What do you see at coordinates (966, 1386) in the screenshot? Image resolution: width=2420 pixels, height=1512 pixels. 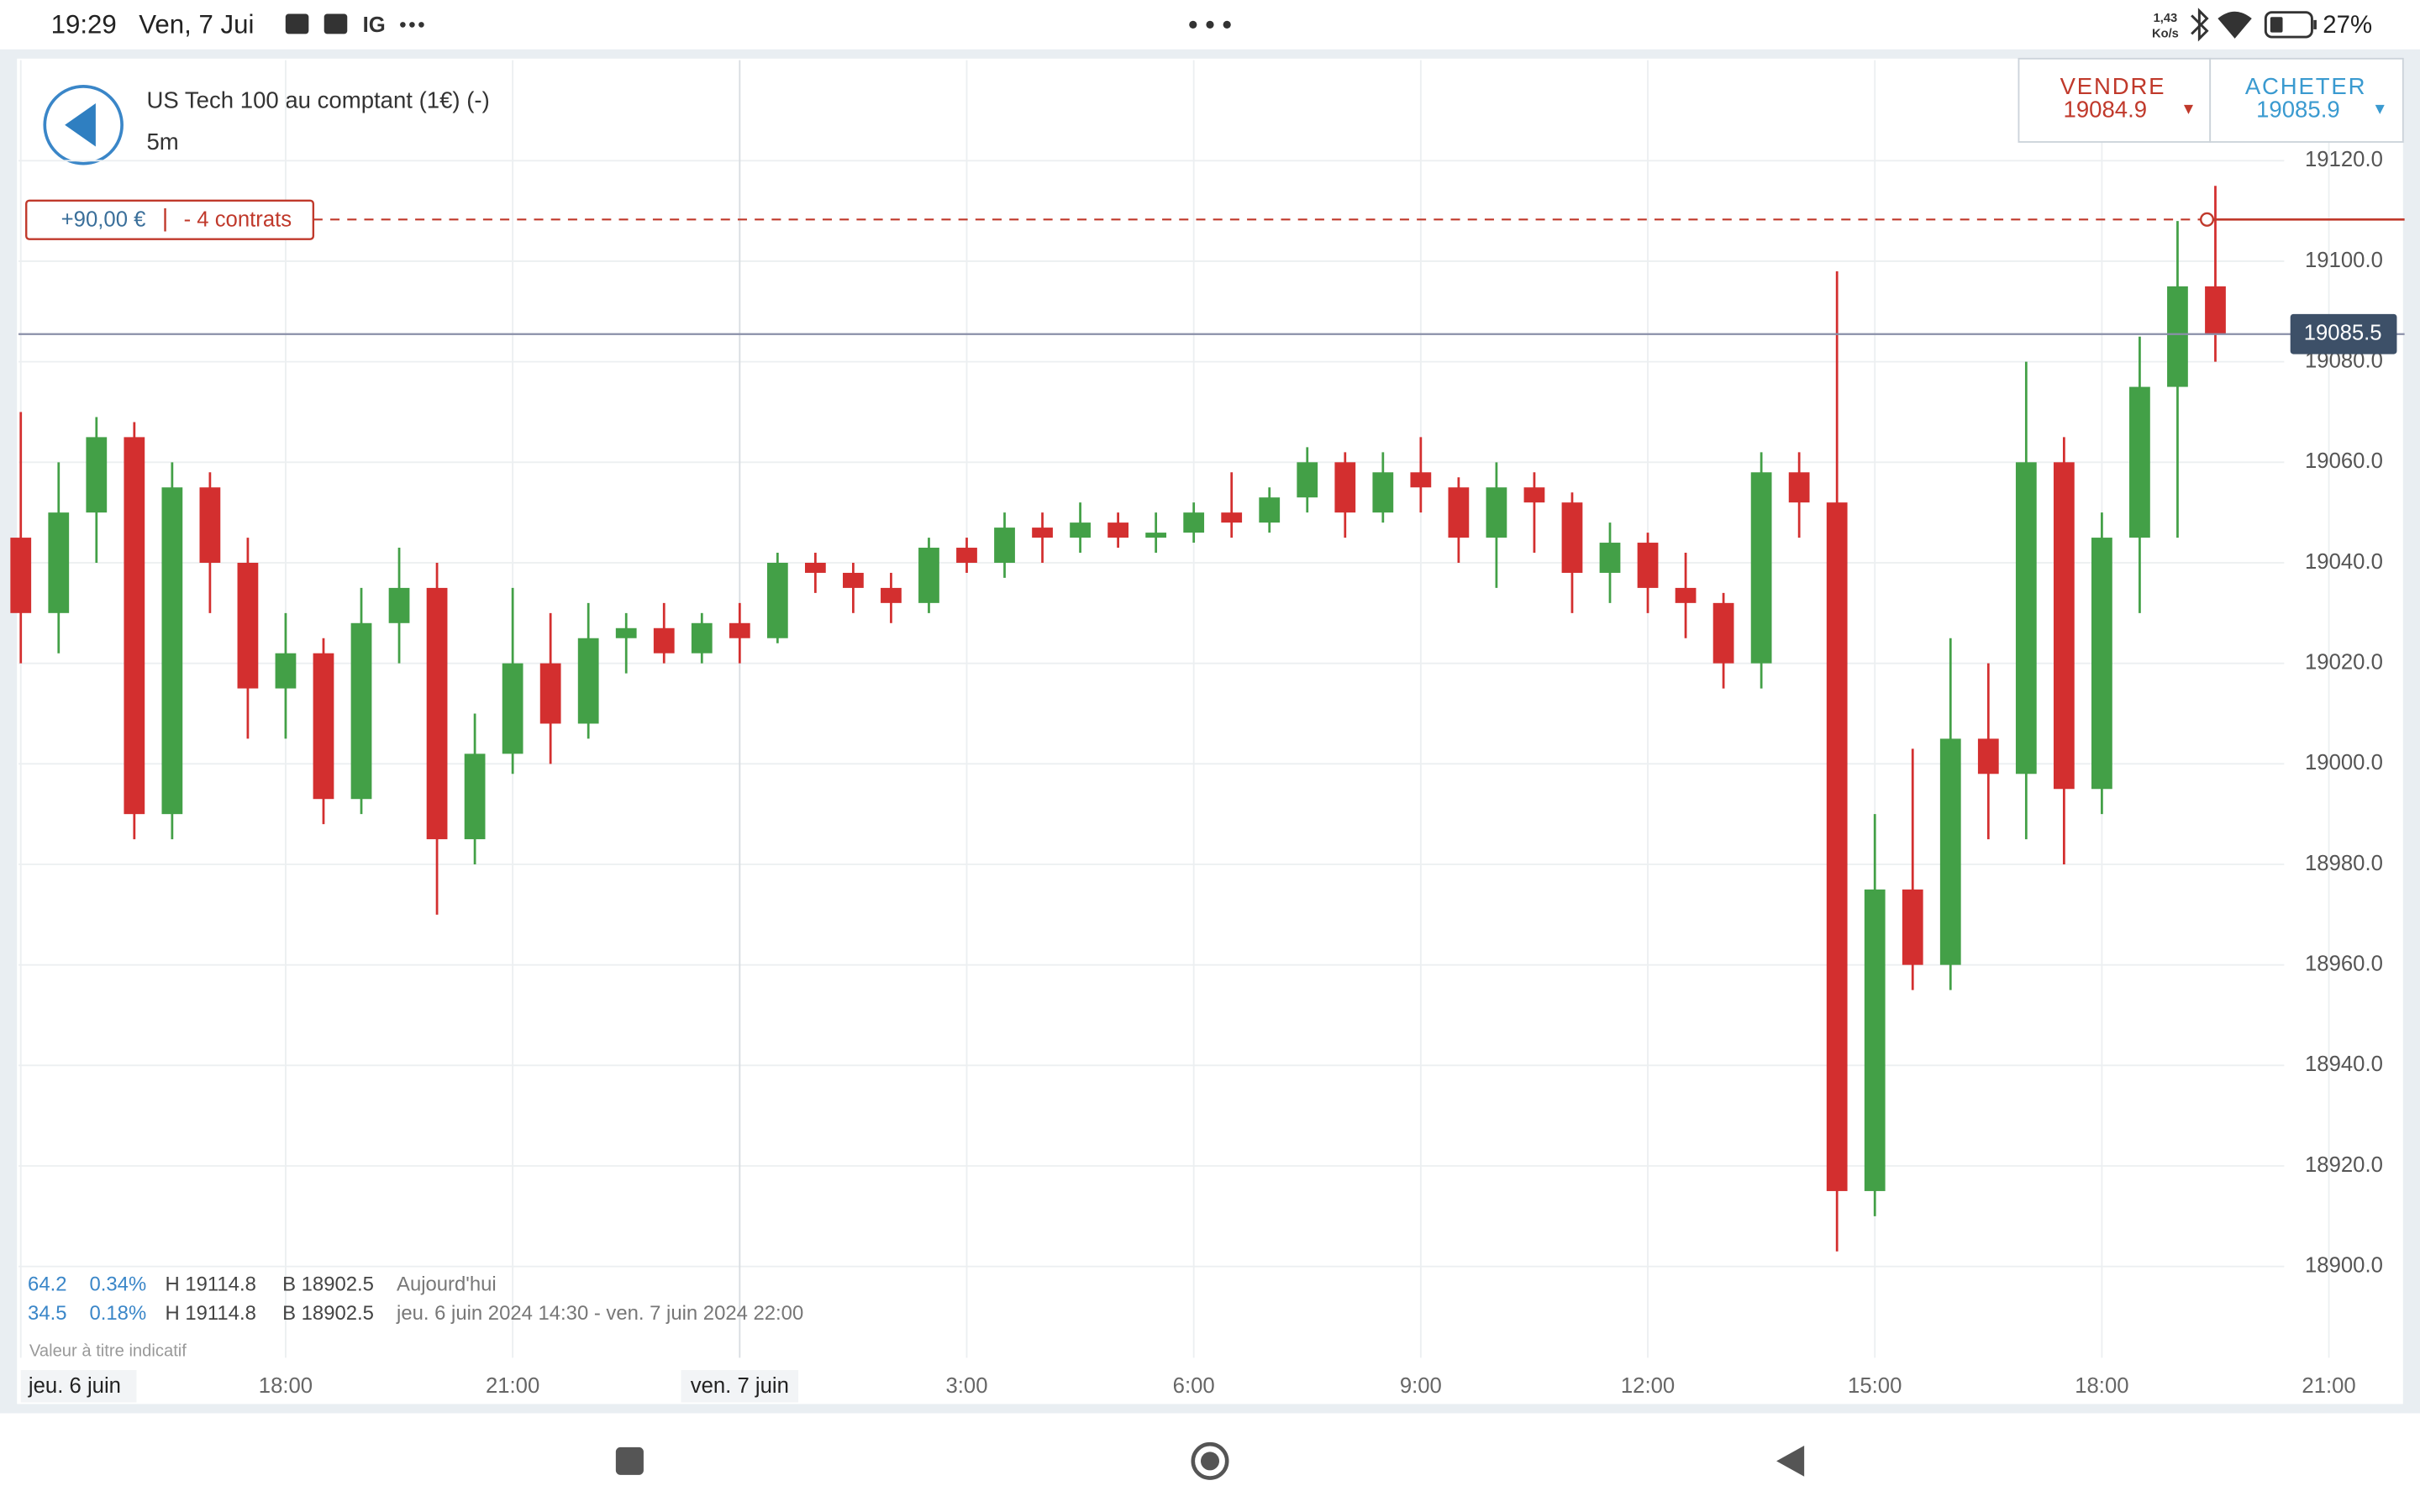 I see `x-tick-label: 3:00` at bounding box center [966, 1386].